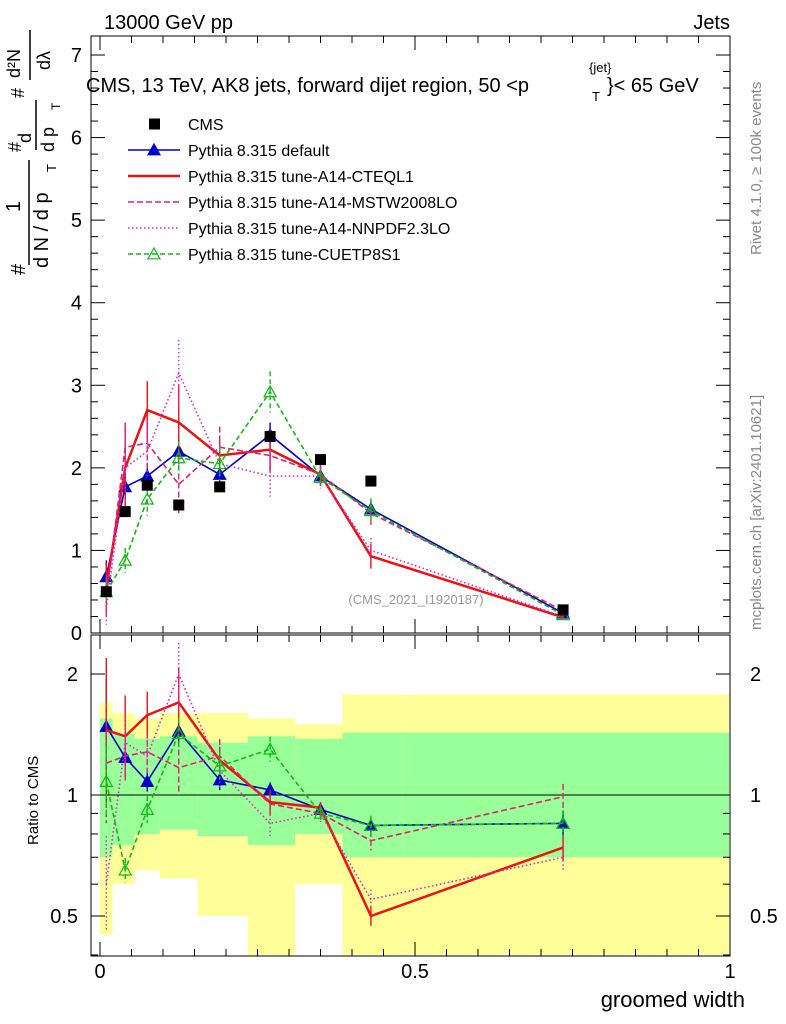  Describe the element at coordinates (33, 152) in the screenshot. I see `main-y-axis-label: # 1 d N / d p T # d d p T # d²N dλ` at that location.